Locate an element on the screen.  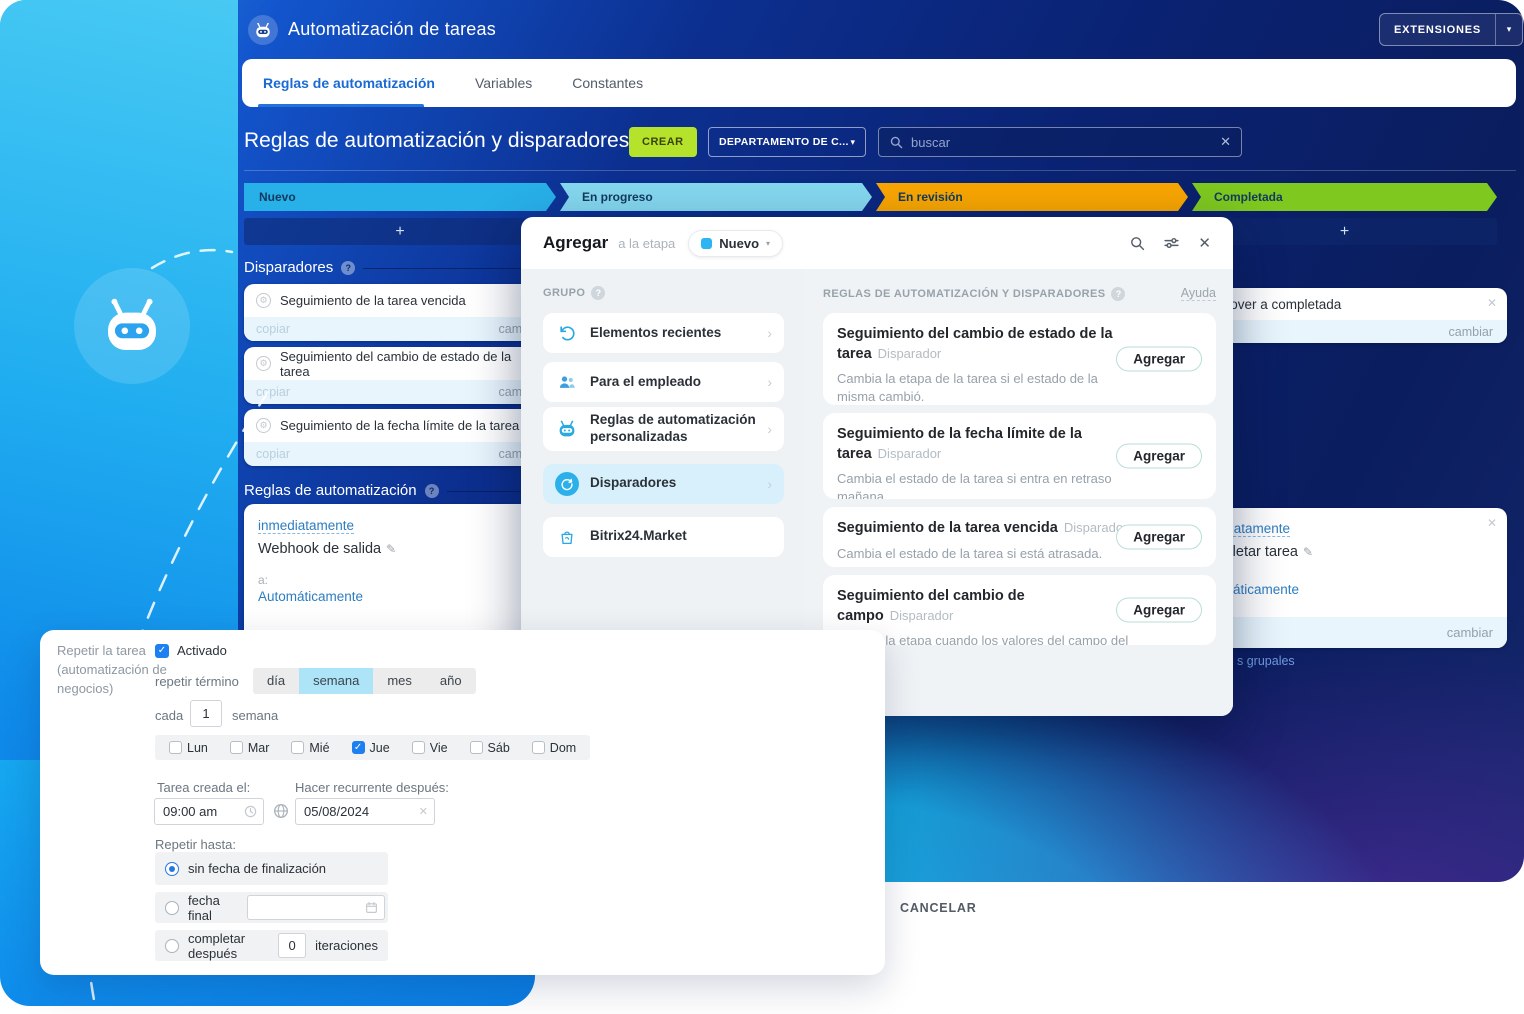
group-item-para-el-empleado: Para el empleado › is located at coordinates (663, 382).